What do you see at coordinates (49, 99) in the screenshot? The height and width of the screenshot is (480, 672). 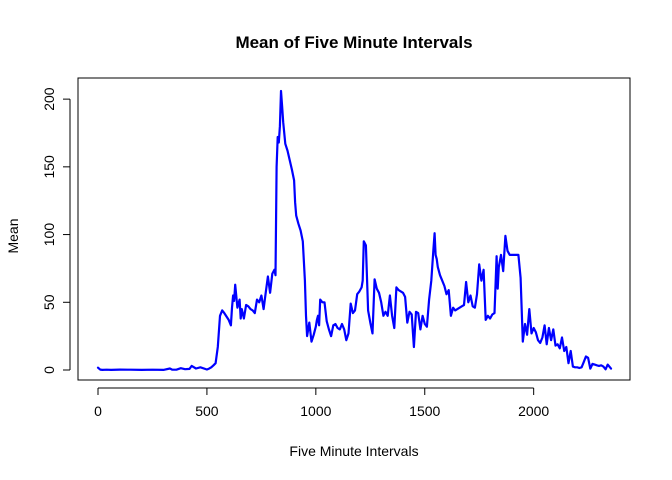 I see `y-tick-label: 200` at bounding box center [49, 99].